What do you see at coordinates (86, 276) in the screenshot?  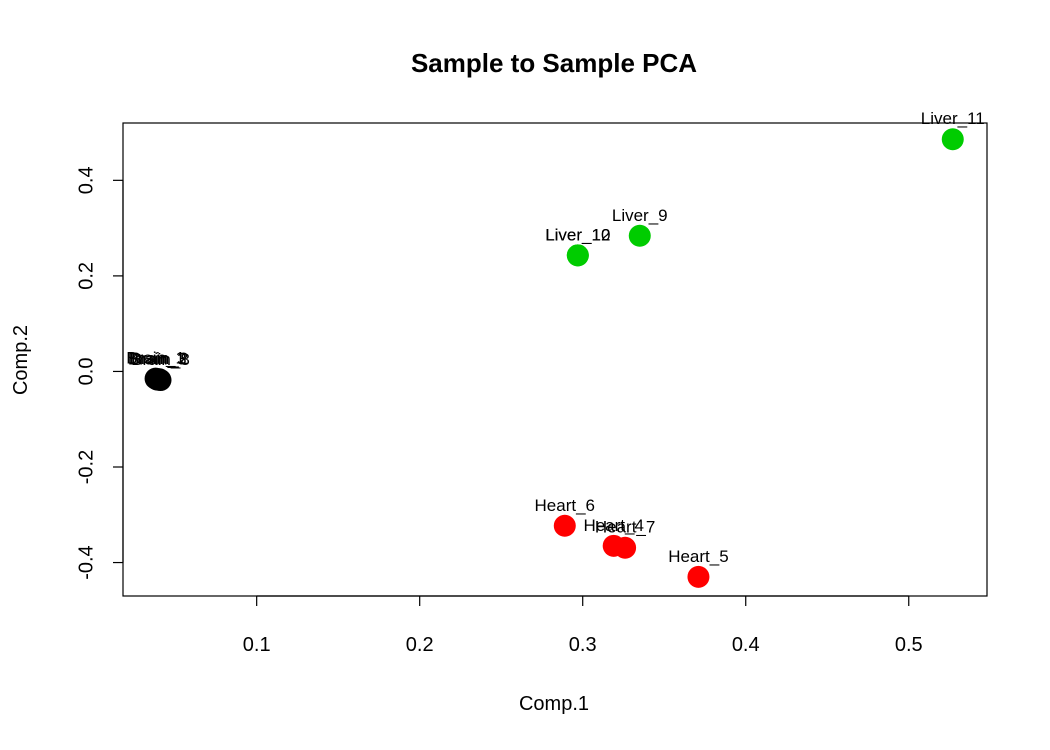 I see `y-tick-label: 0.2` at bounding box center [86, 276].